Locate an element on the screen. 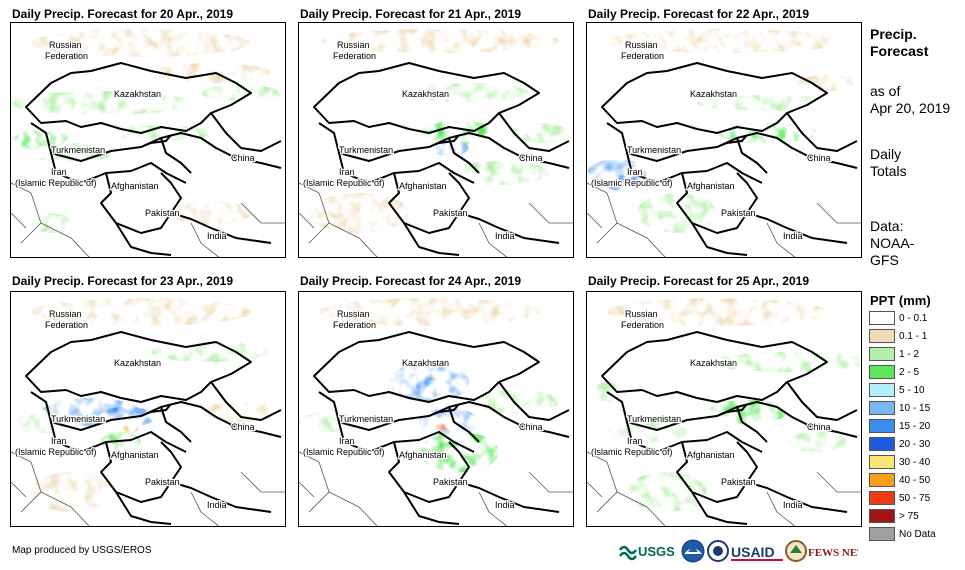 This screenshot has height=570, width=965. legend-label: 40 - 50 is located at coordinates (915, 480).